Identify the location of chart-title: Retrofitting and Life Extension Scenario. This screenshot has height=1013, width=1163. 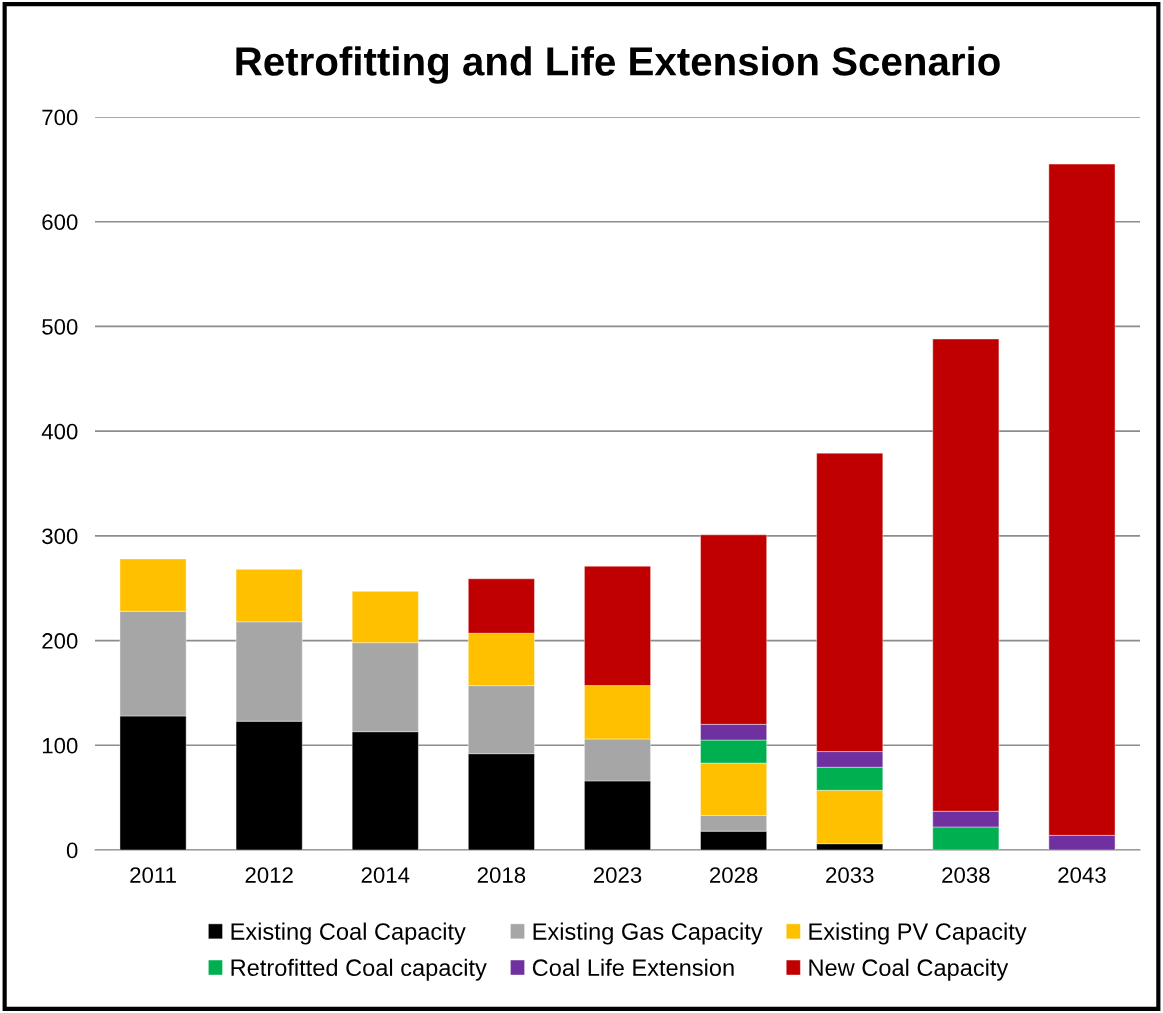
(618, 65).